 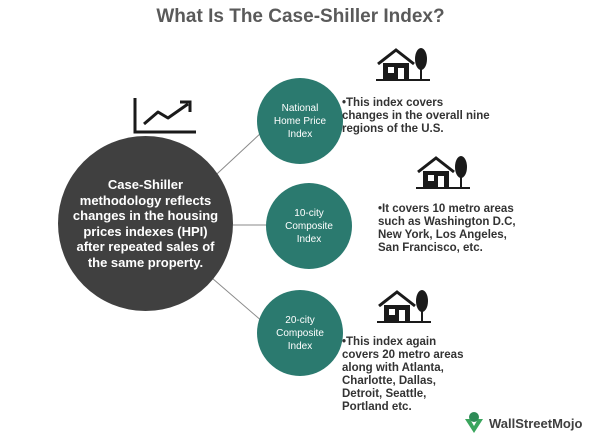 I want to click on node-national-home-price-index: National Home Price Index, so click(x=300, y=121).